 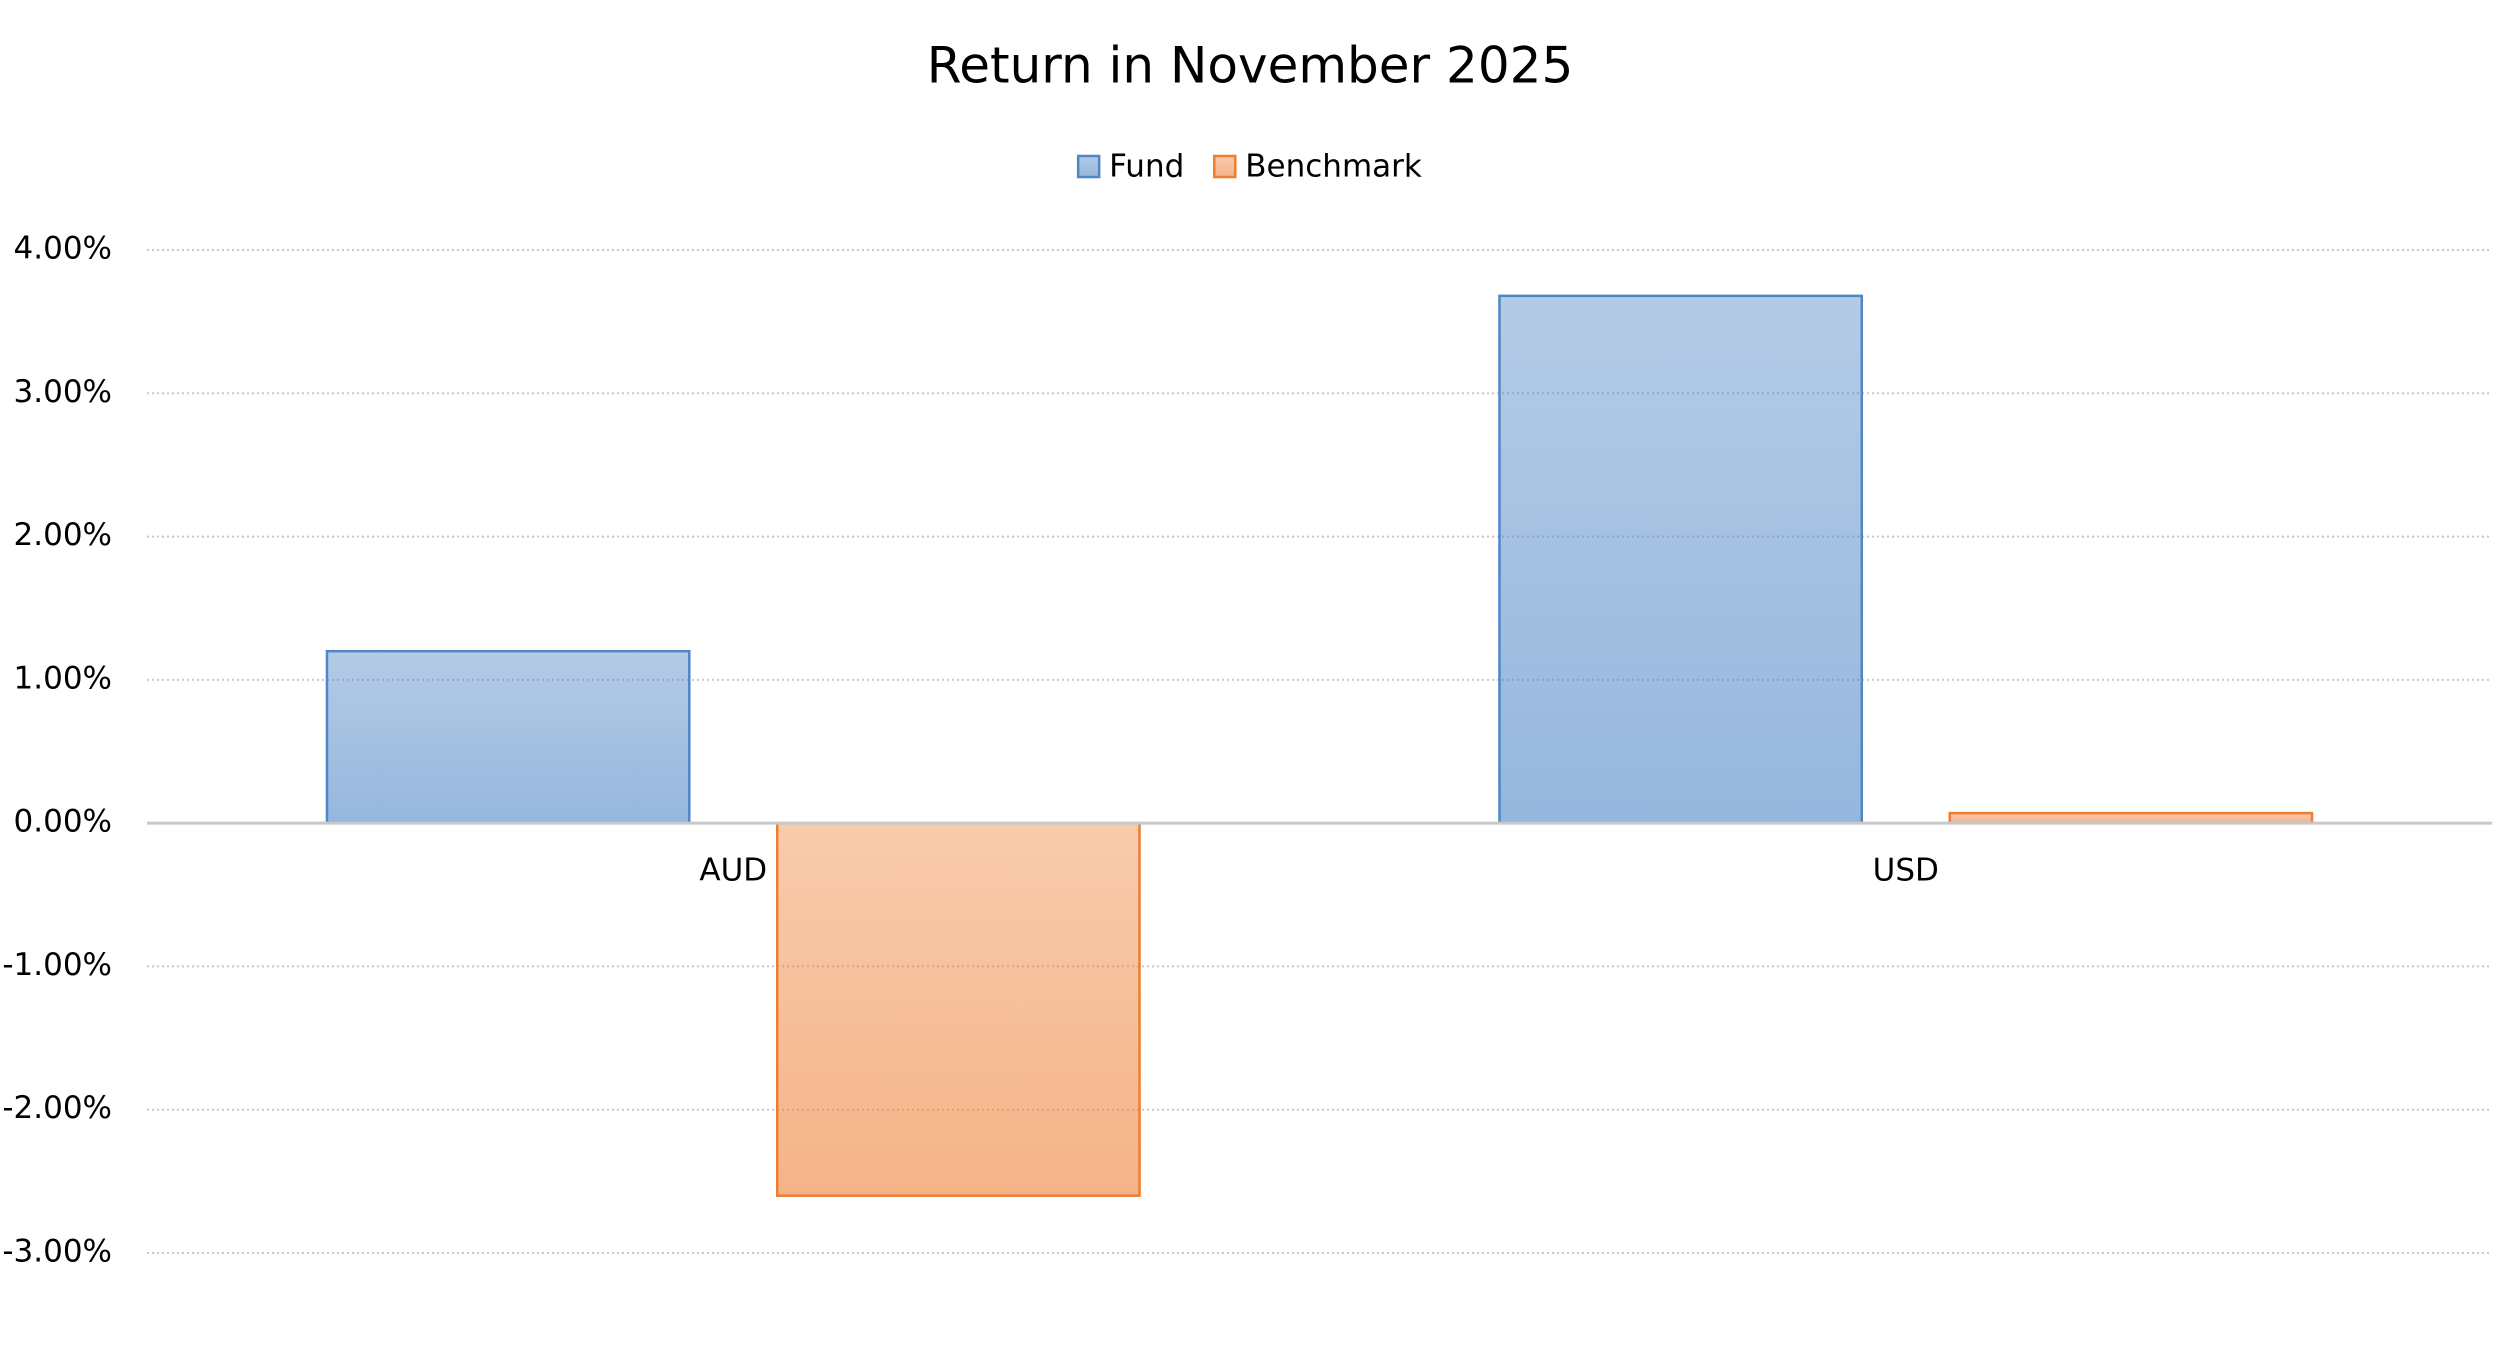 I want to click on x-tick-label: USD, so click(x=1906, y=871).